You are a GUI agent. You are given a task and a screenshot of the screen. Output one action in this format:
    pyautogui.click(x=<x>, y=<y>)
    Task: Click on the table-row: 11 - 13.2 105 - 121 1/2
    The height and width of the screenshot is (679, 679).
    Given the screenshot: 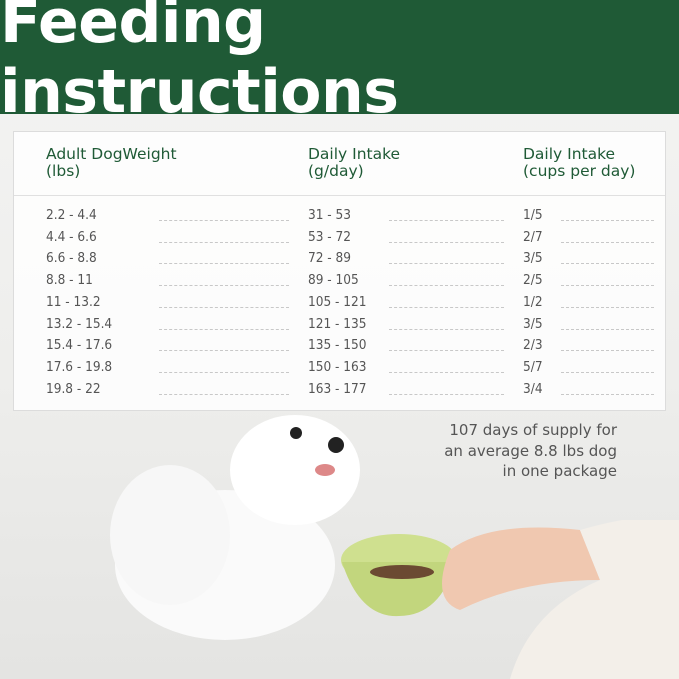 What is the action you would take?
    pyautogui.click(x=339, y=305)
    